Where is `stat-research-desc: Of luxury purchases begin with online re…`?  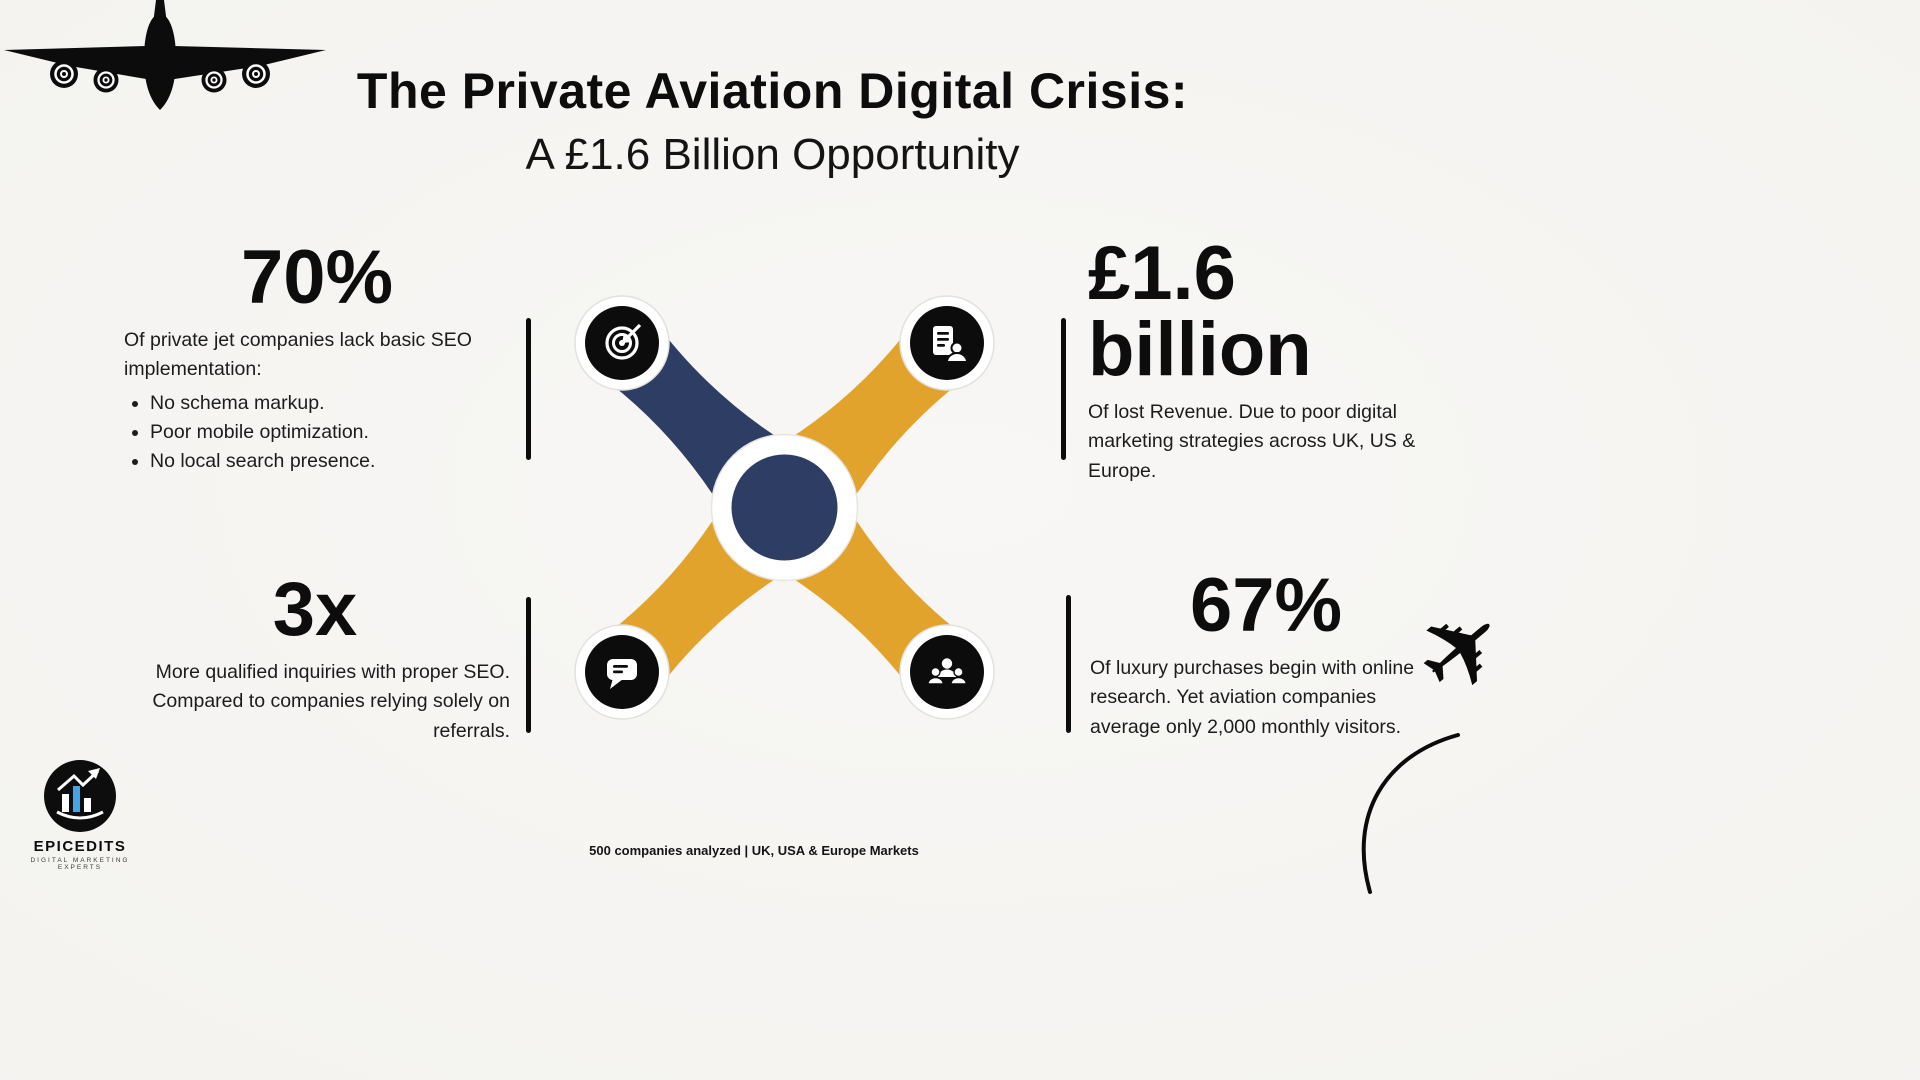
stat-research-desc: Of luxury purchases begin with online re… is located at coordinates (1252, 697).